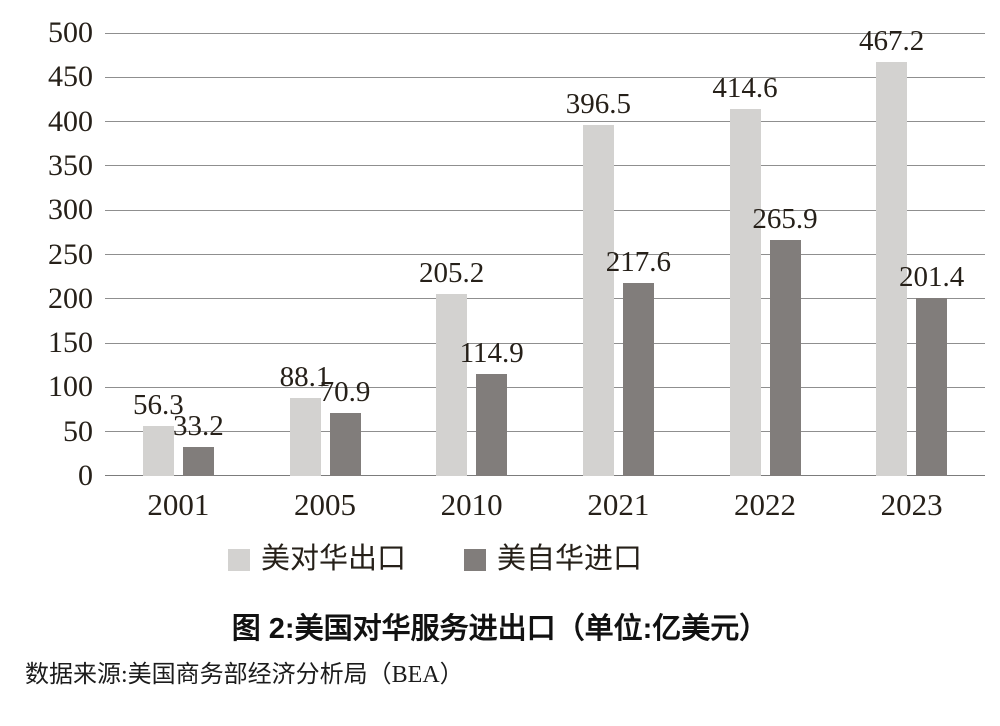 This screenshot has height=726, width=1000. Describe the element at coordinates (932, 276) in the screenshot. I see `value-label-import-2023: 201.4` at that location.